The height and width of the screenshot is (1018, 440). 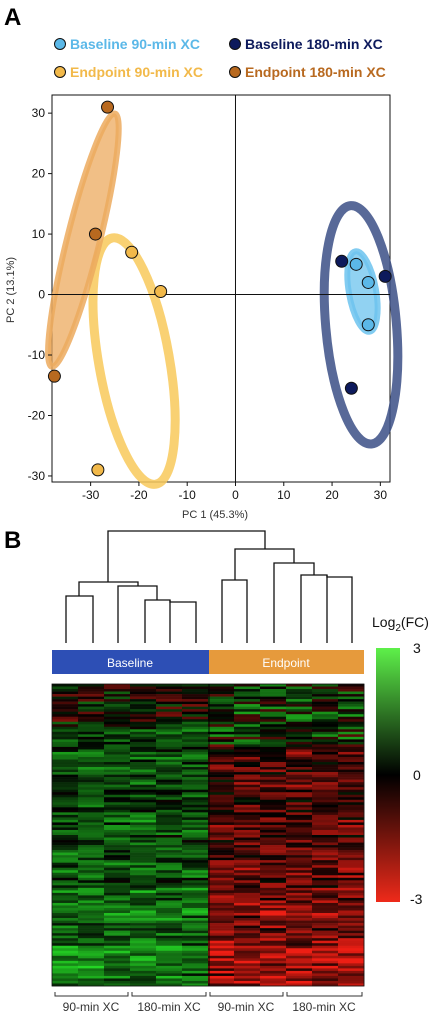 I want to click on colorbar-title: Log2(FC), so click(x=400, y=624).